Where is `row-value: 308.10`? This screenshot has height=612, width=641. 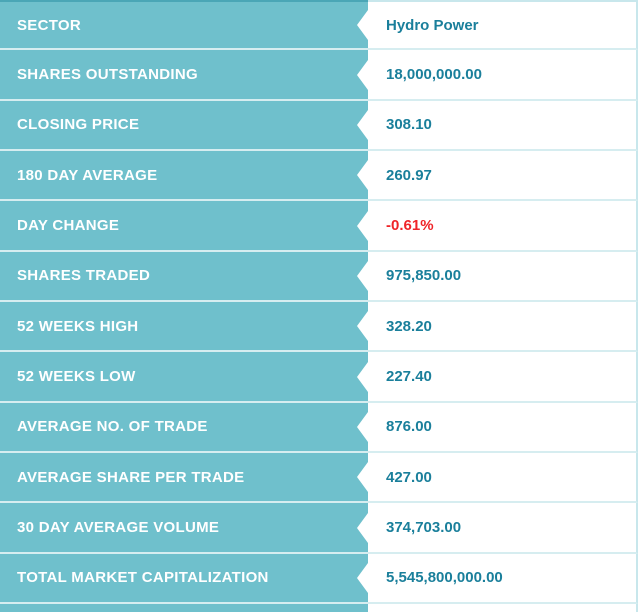
row-value: 308.10 is located at coordinates (496, 125).